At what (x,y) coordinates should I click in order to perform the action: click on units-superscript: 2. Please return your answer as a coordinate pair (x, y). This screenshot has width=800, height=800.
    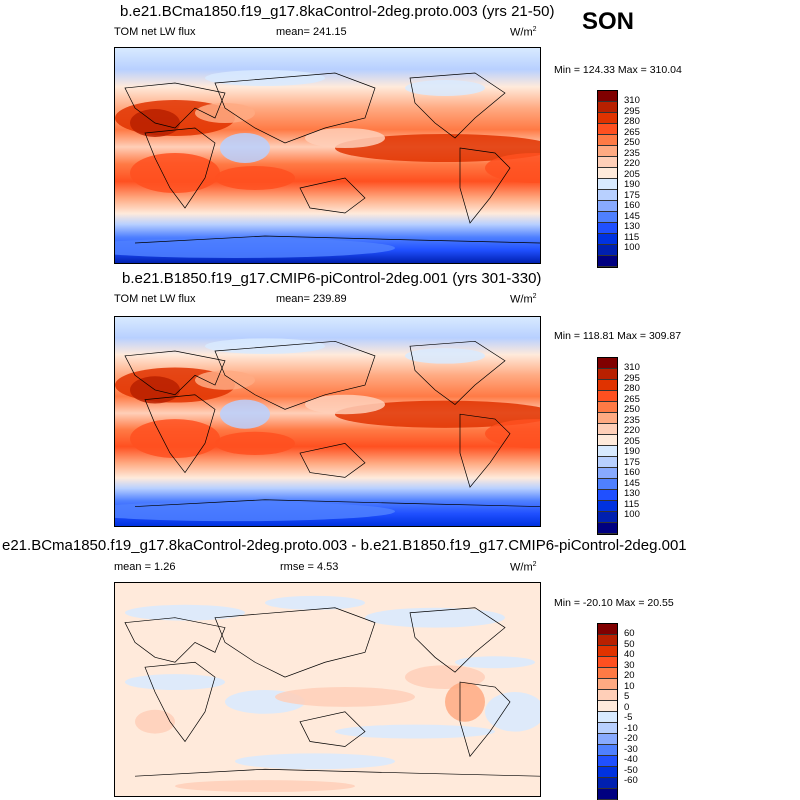
    Looking at the image, I should click on (534, 29).